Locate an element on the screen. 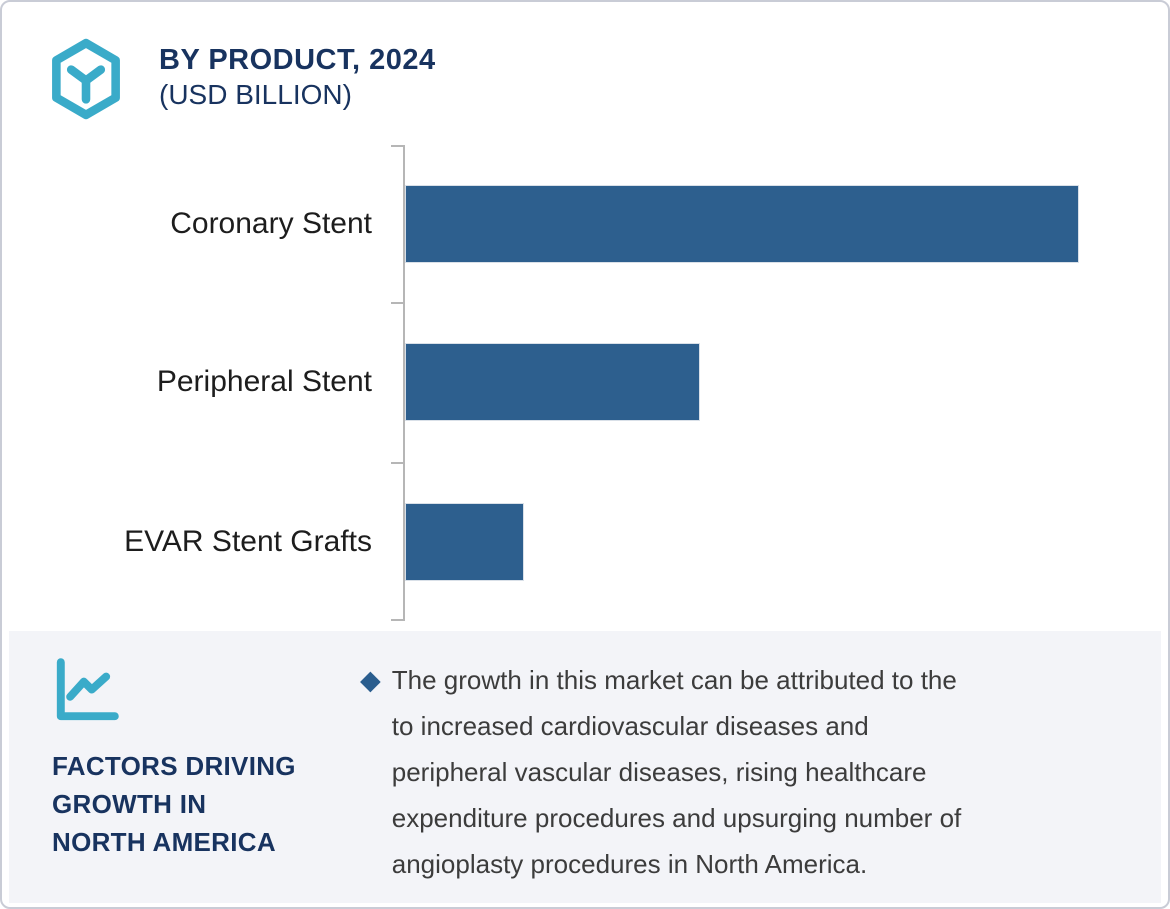 This screenshot has height=909, width=1170. category-label: Coronary Stent is located at coordinates (271, 223).